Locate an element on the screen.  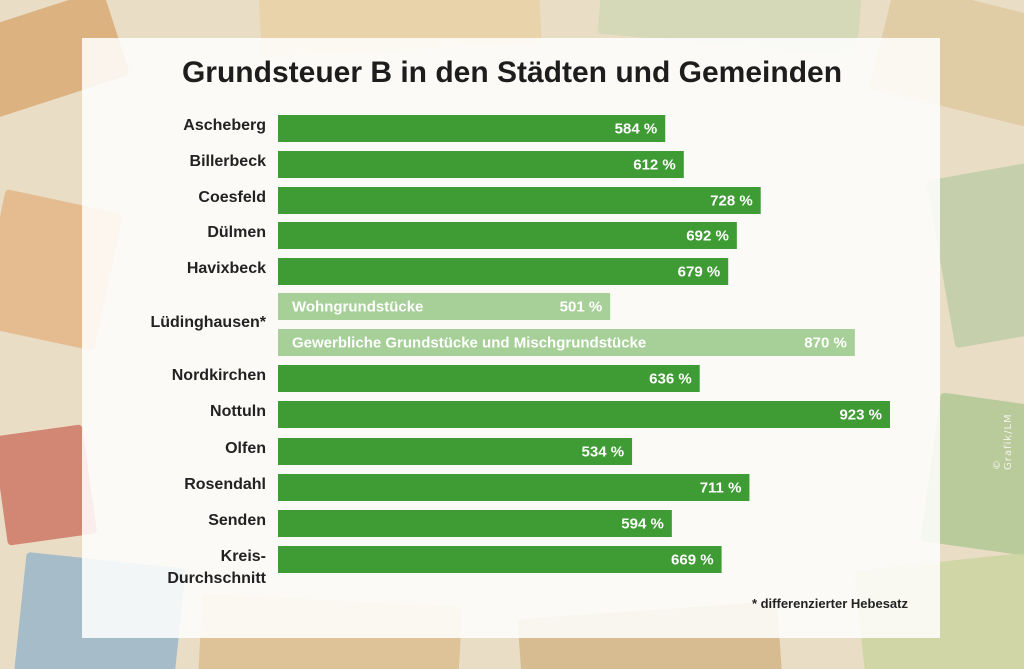
category-label: Coesfeld is located at coordinates (232, 197).